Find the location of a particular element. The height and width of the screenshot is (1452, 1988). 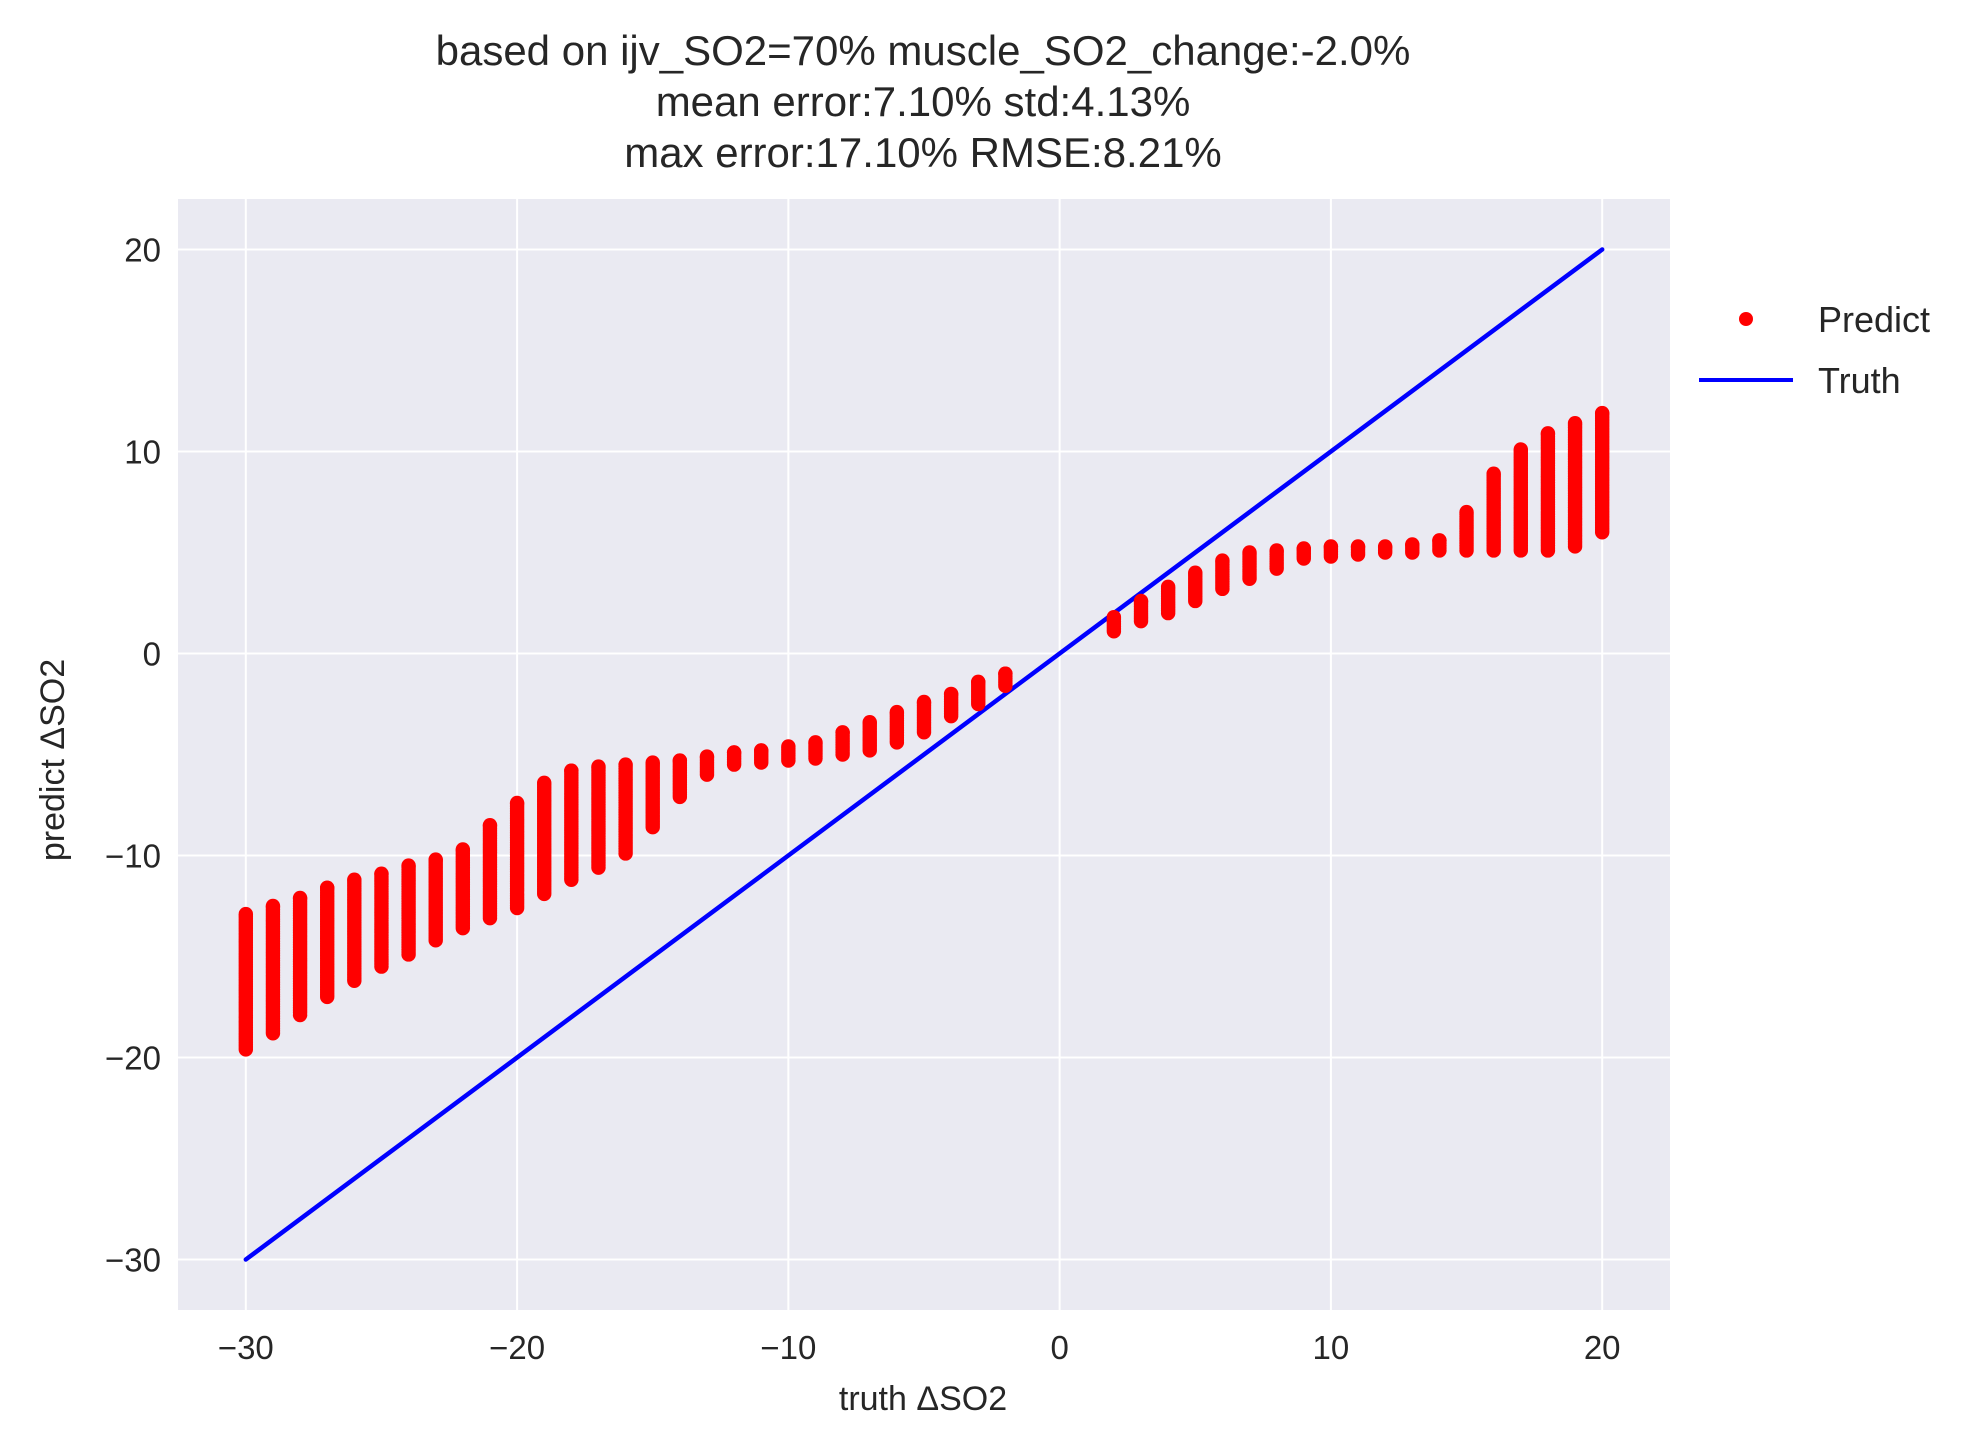

y-tick-label: −20 is located at coordinates (133, 1058).